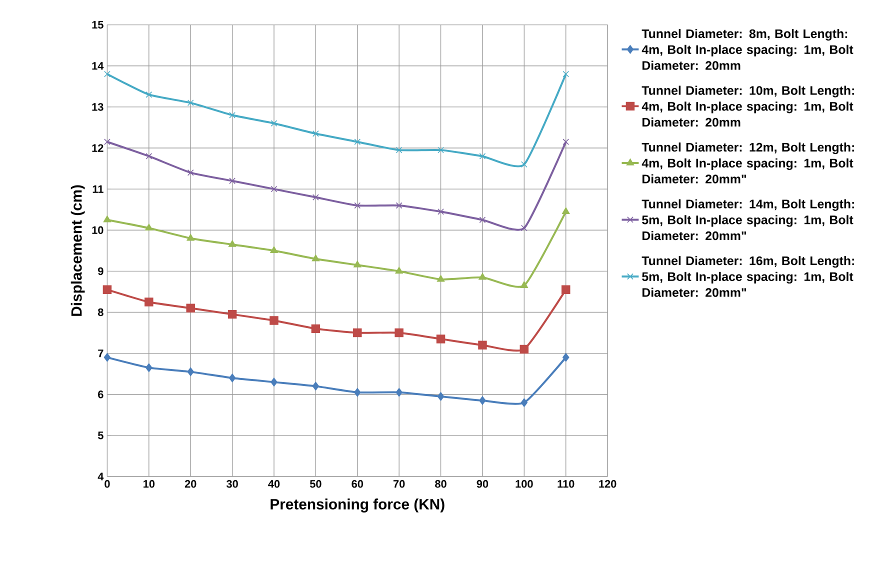 This screenshot has height=571, width=870. What do you see at coordinates (566, 484) in the screenshot?
I see `x-tick-label: 110` at bounding box center [566, 484].